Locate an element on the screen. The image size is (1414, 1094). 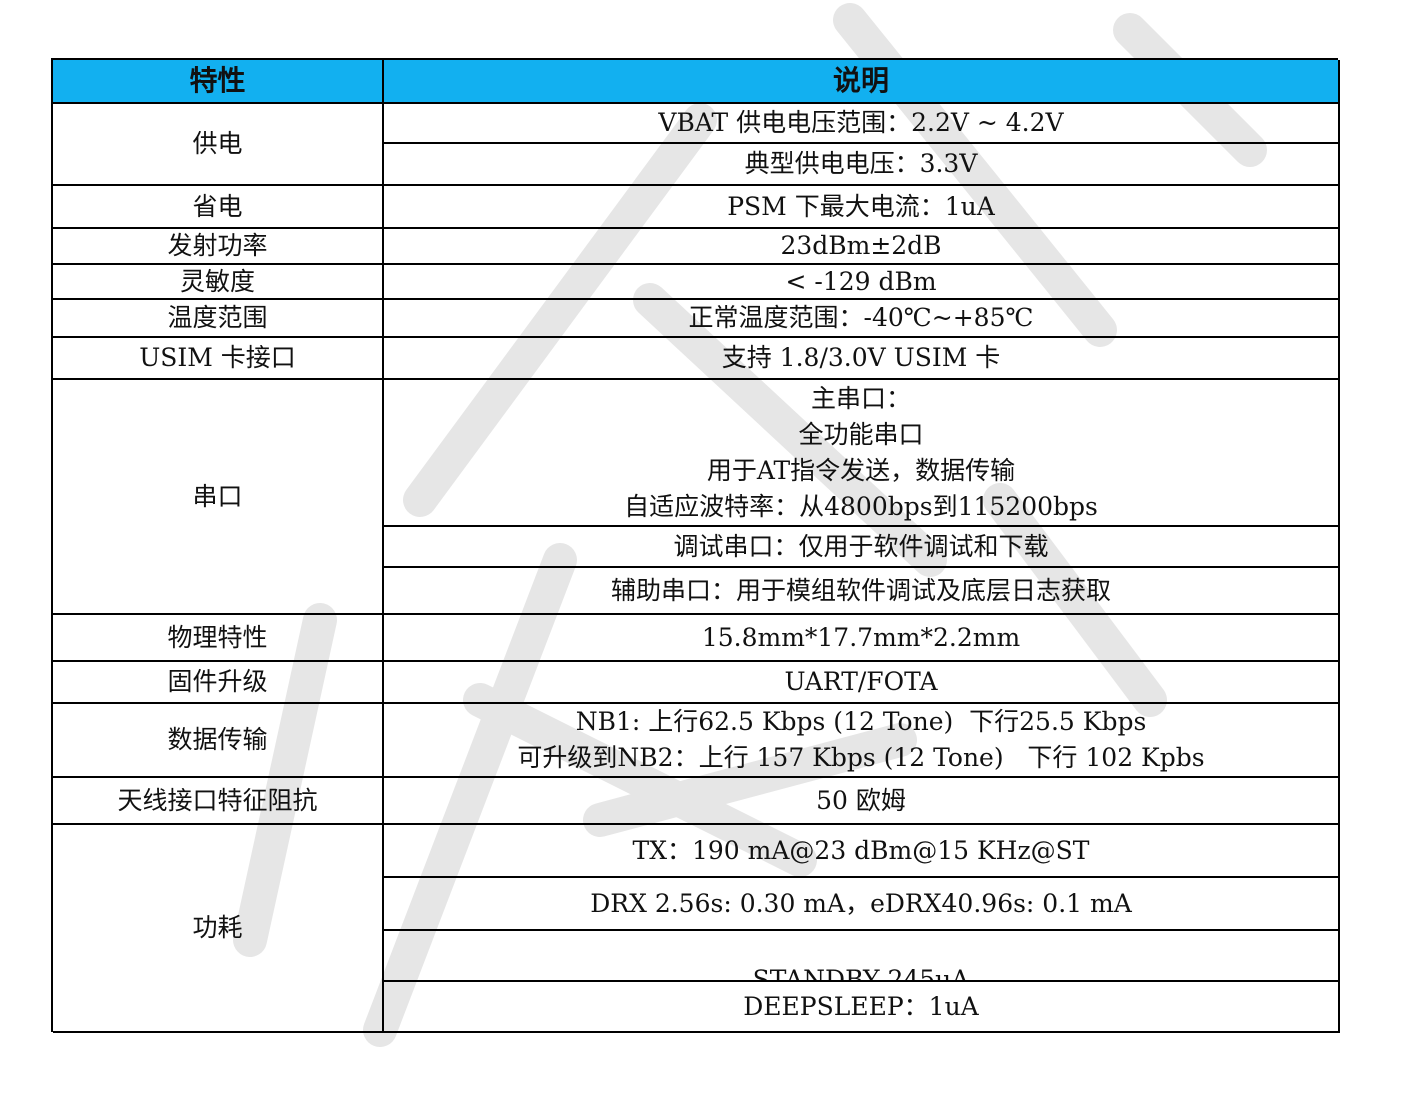
detail-cell: DEEPSLEEP：1uA is located at coordinates (862, 1007).